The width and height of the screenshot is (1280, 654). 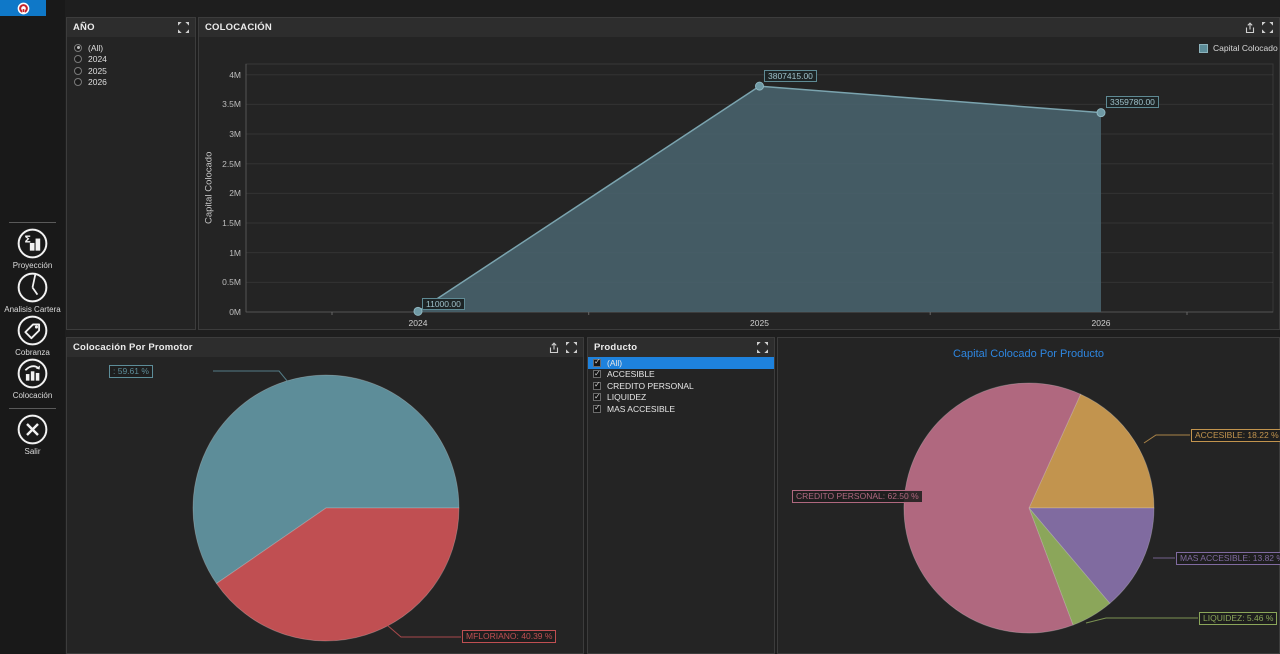 I want to click on producto-pie-chart, so click(x=1045, y=508).